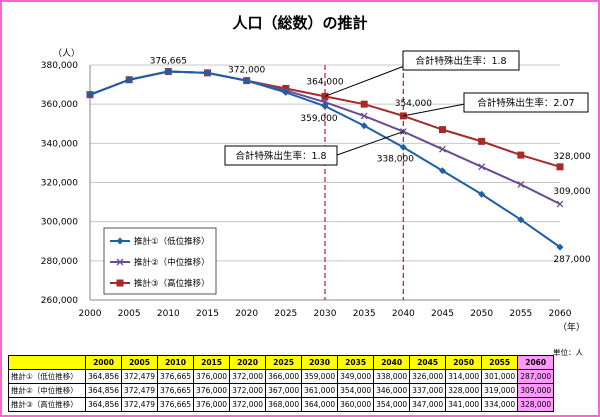  What do you see at coordinates (248, 362) in the screenshot?
I see `table-year-header: 2020` at bounding box center [248, 362].